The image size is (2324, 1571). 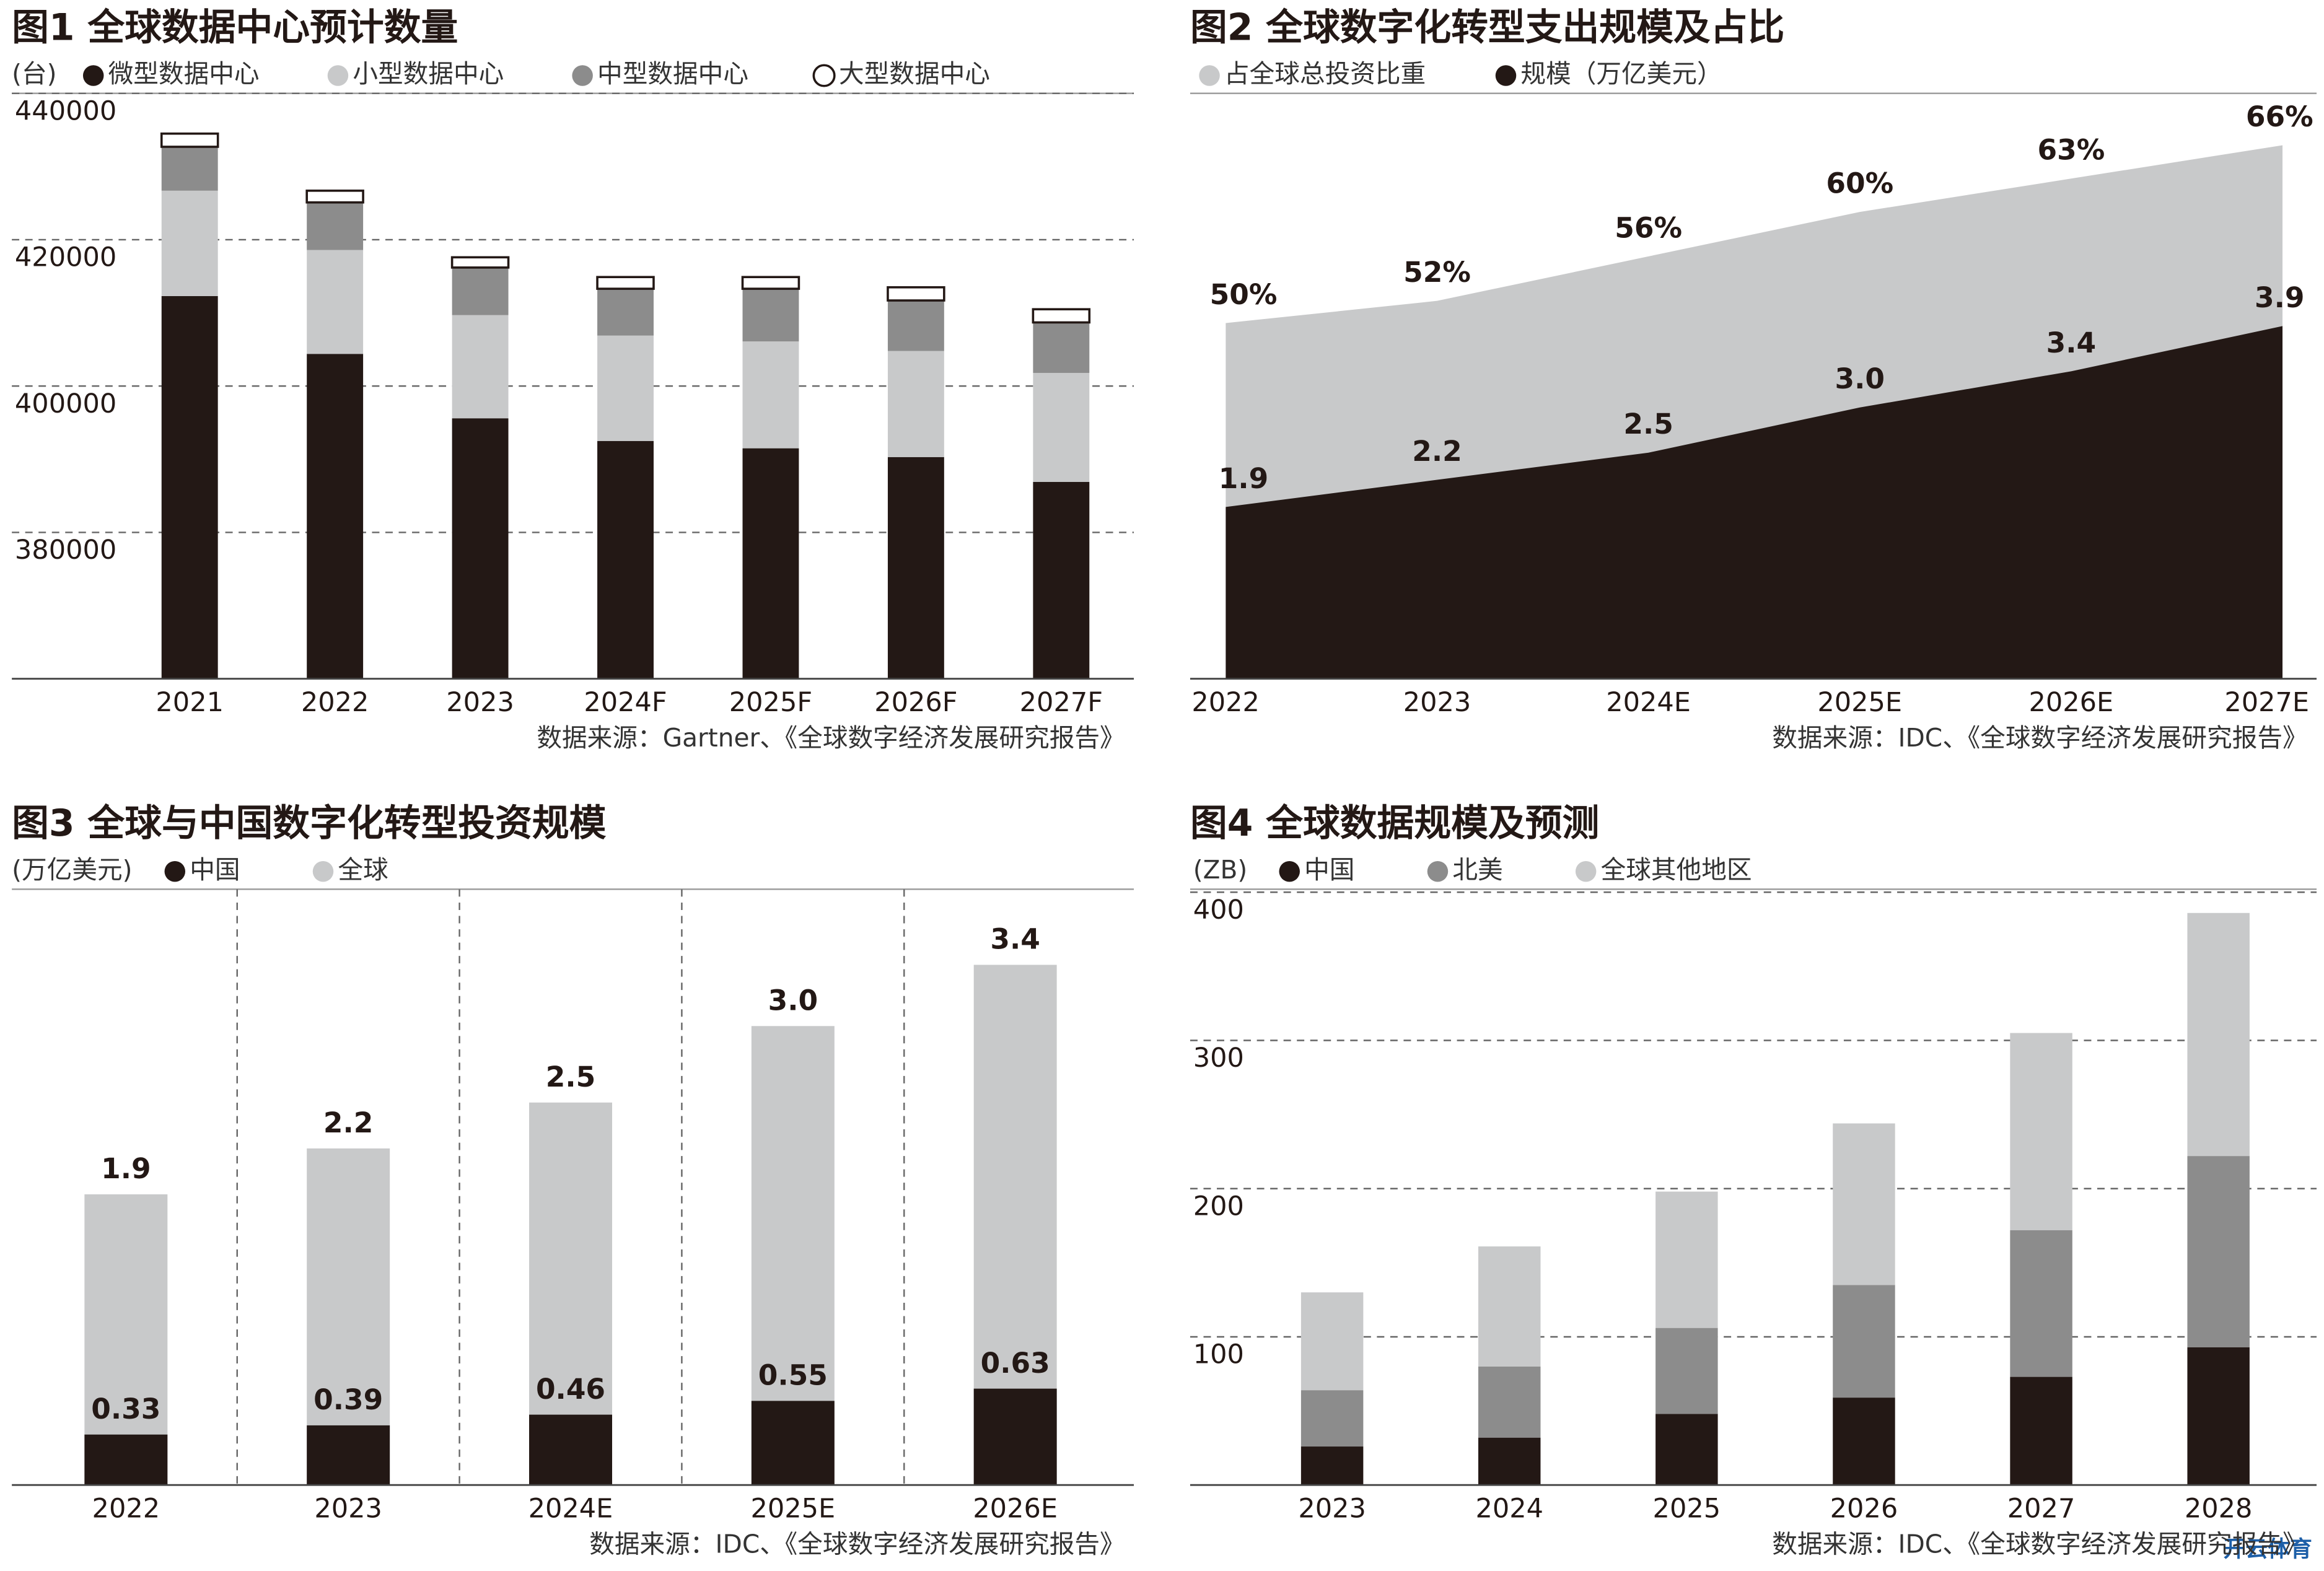 What do you see at coordinates (363, 870) in the screenshot?
I see `legend-label: 全球` at bounding box center [363, 870].